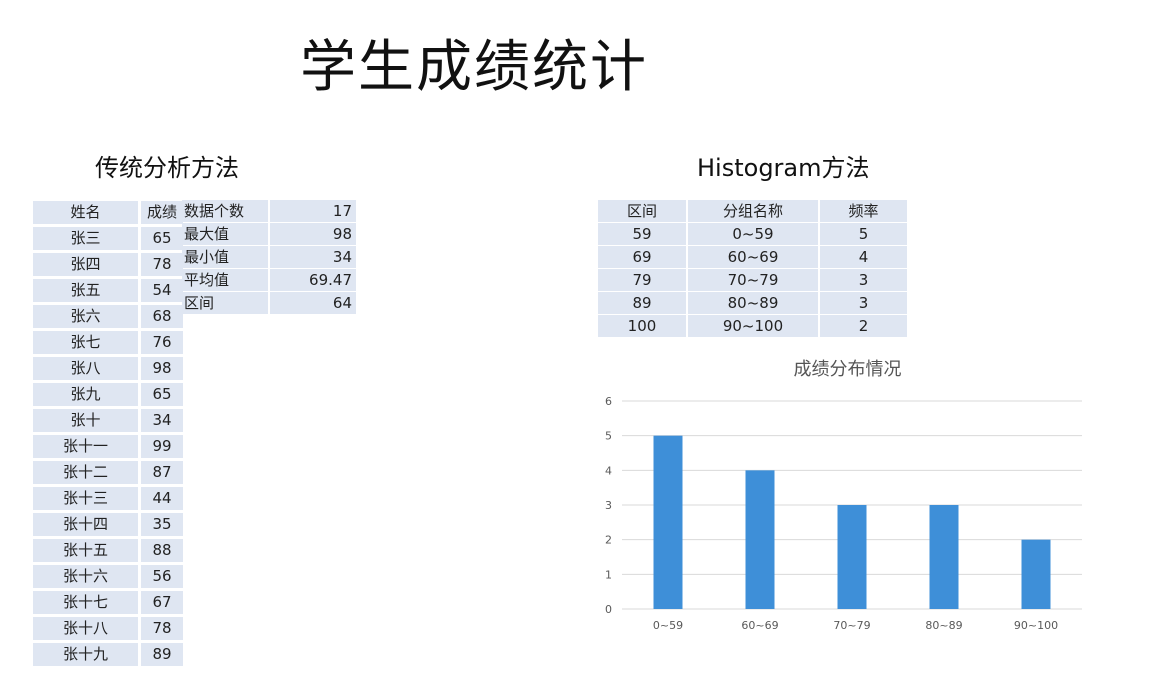  Describe the element at coordinates (608, 436) in the screenshot. I see `y-tick-label: 5` at that location.